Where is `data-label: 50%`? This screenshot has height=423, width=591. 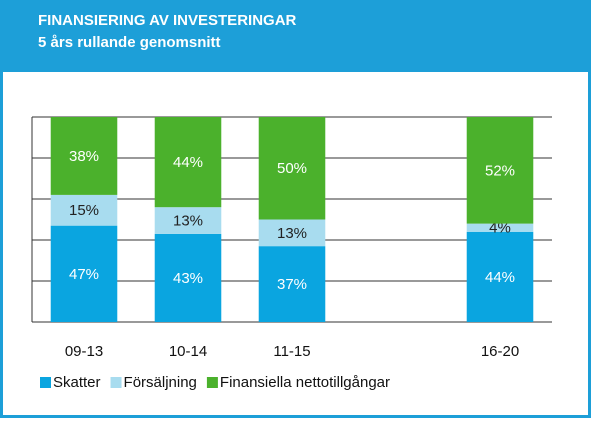
data-label: 50% is located at coordinates (292, 168).